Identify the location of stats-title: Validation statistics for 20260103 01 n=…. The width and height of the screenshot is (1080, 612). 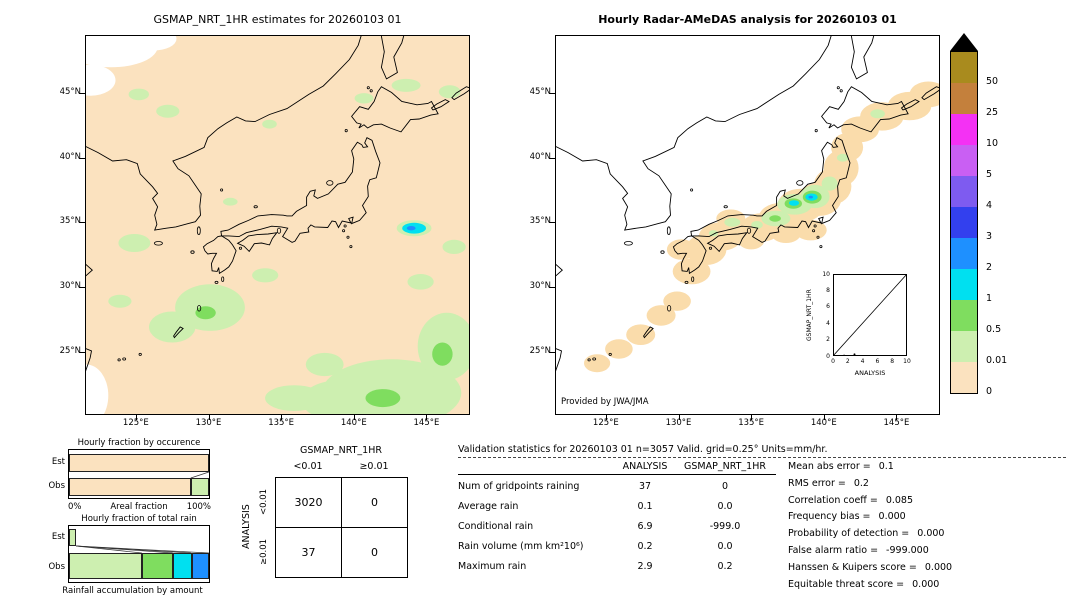
(643, 449).